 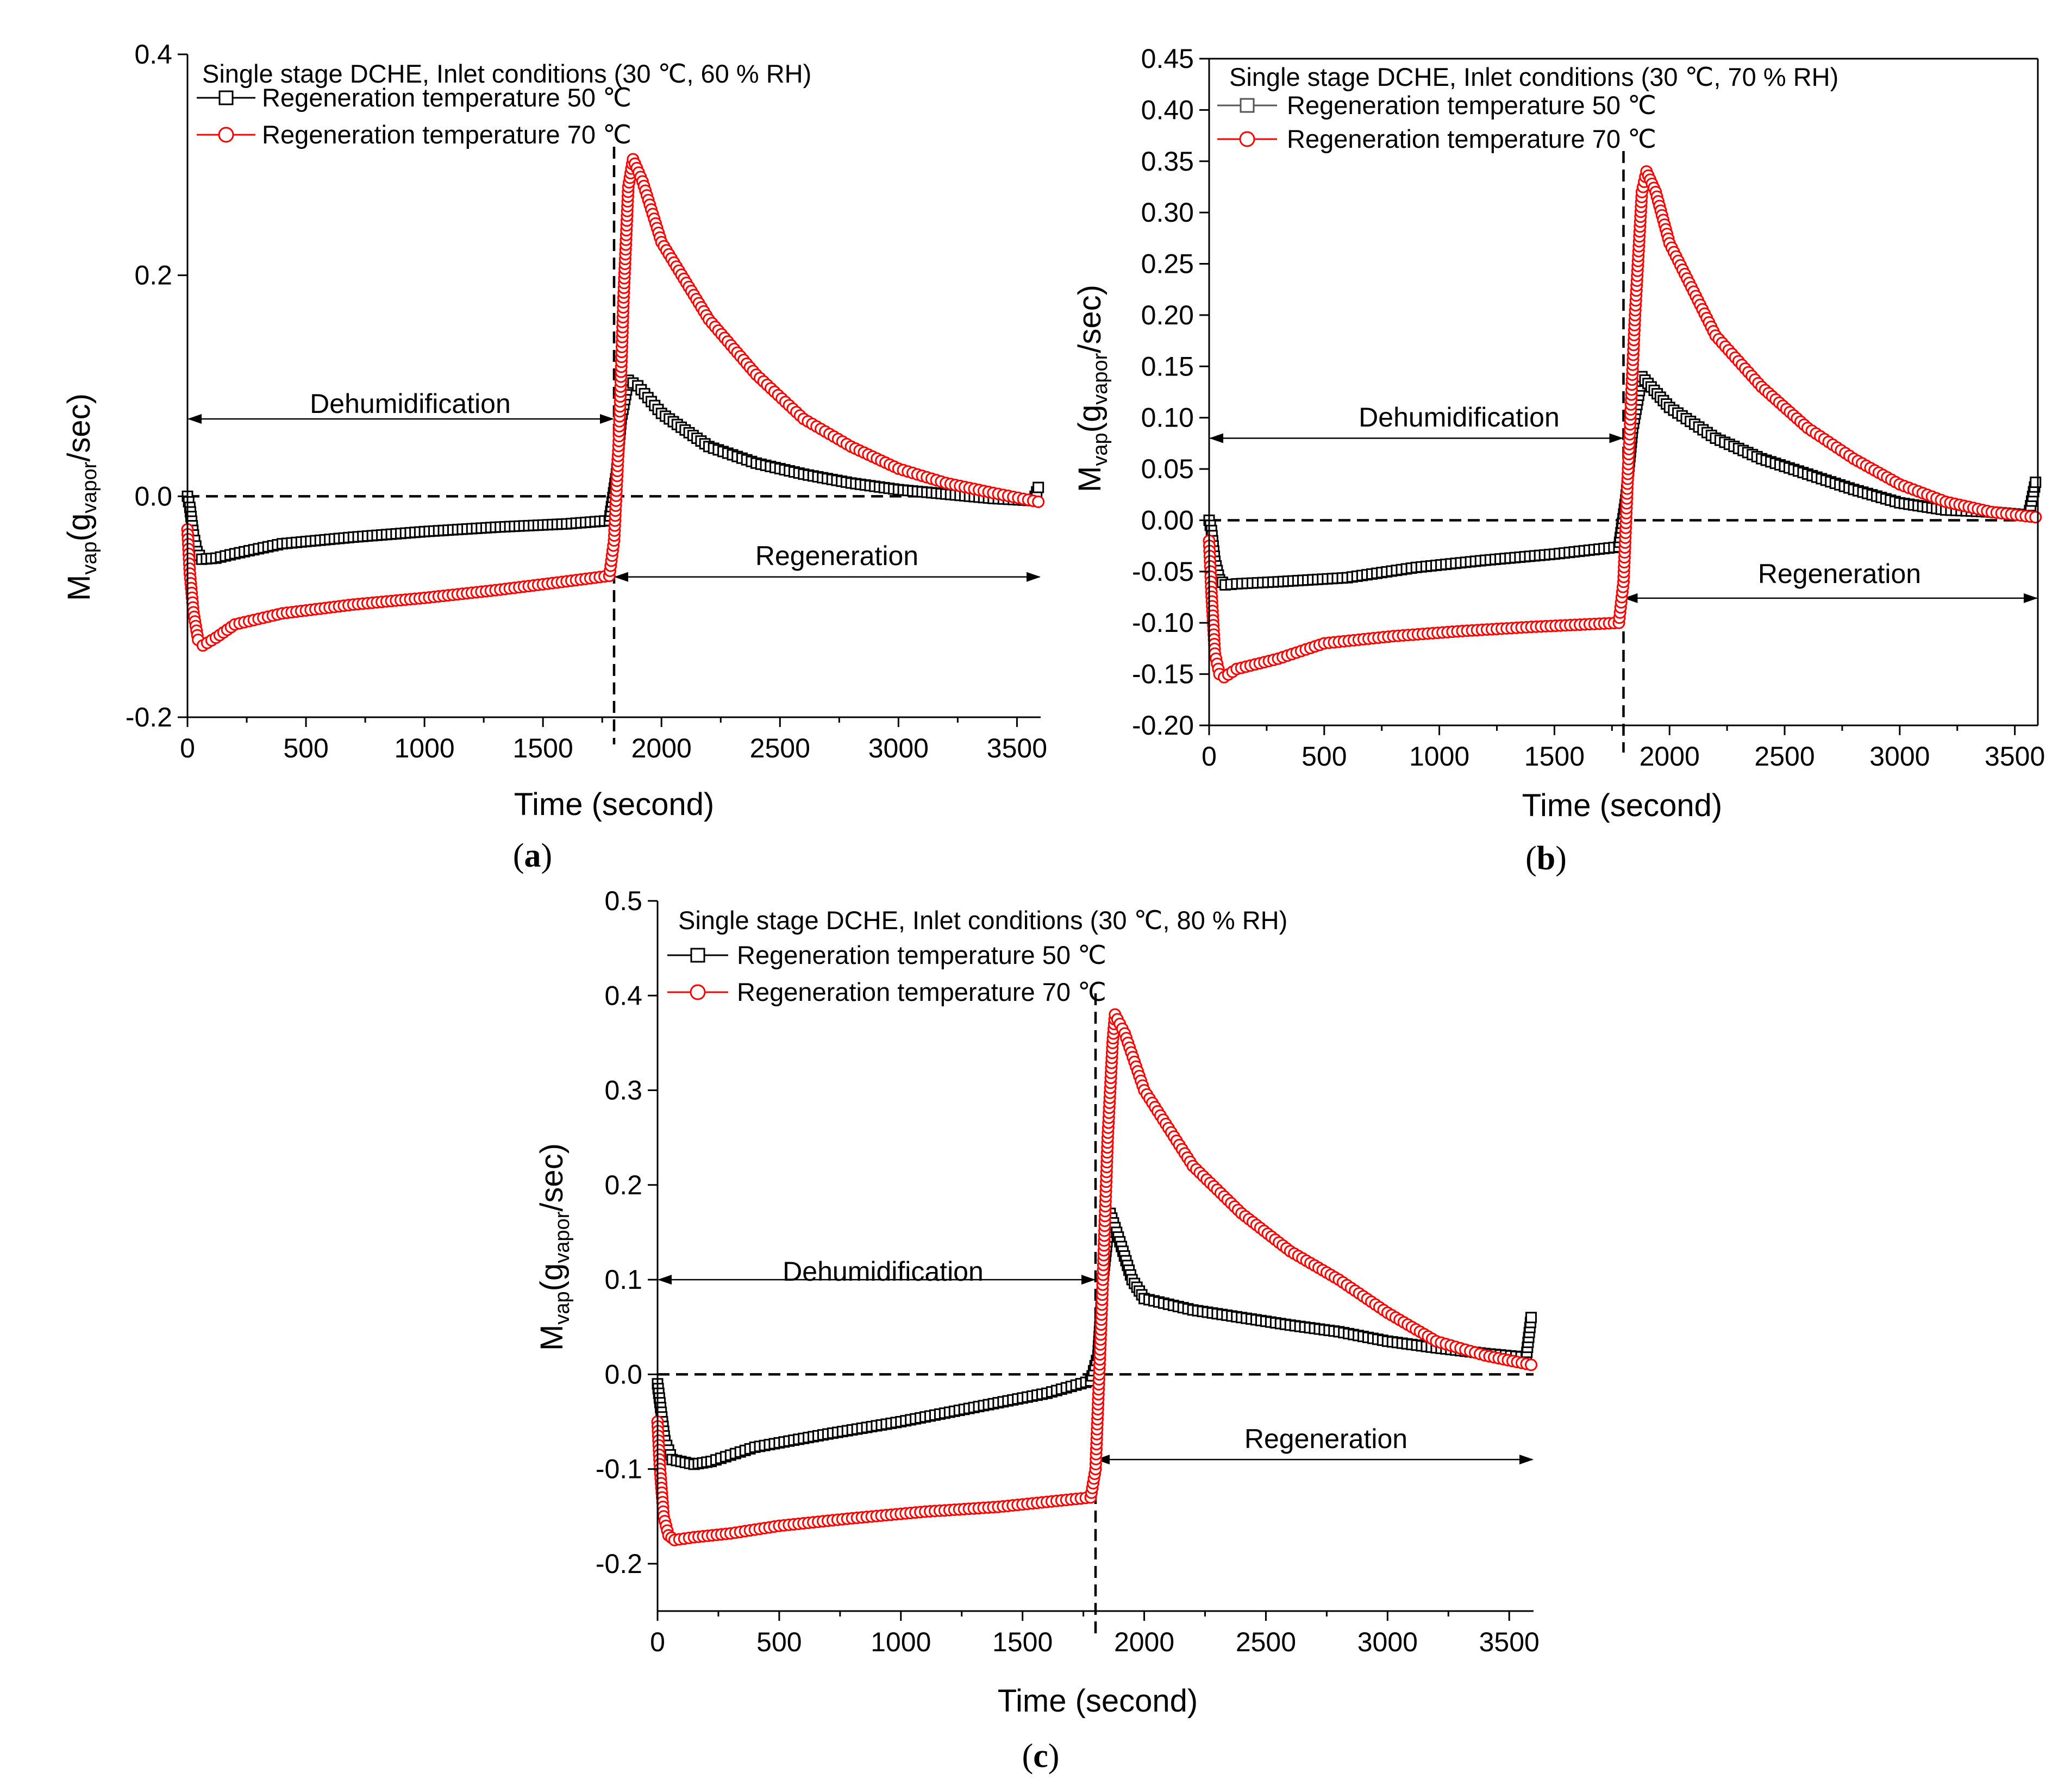 I want to click on panel-label-b: (b), so click(x=1546, y=858).